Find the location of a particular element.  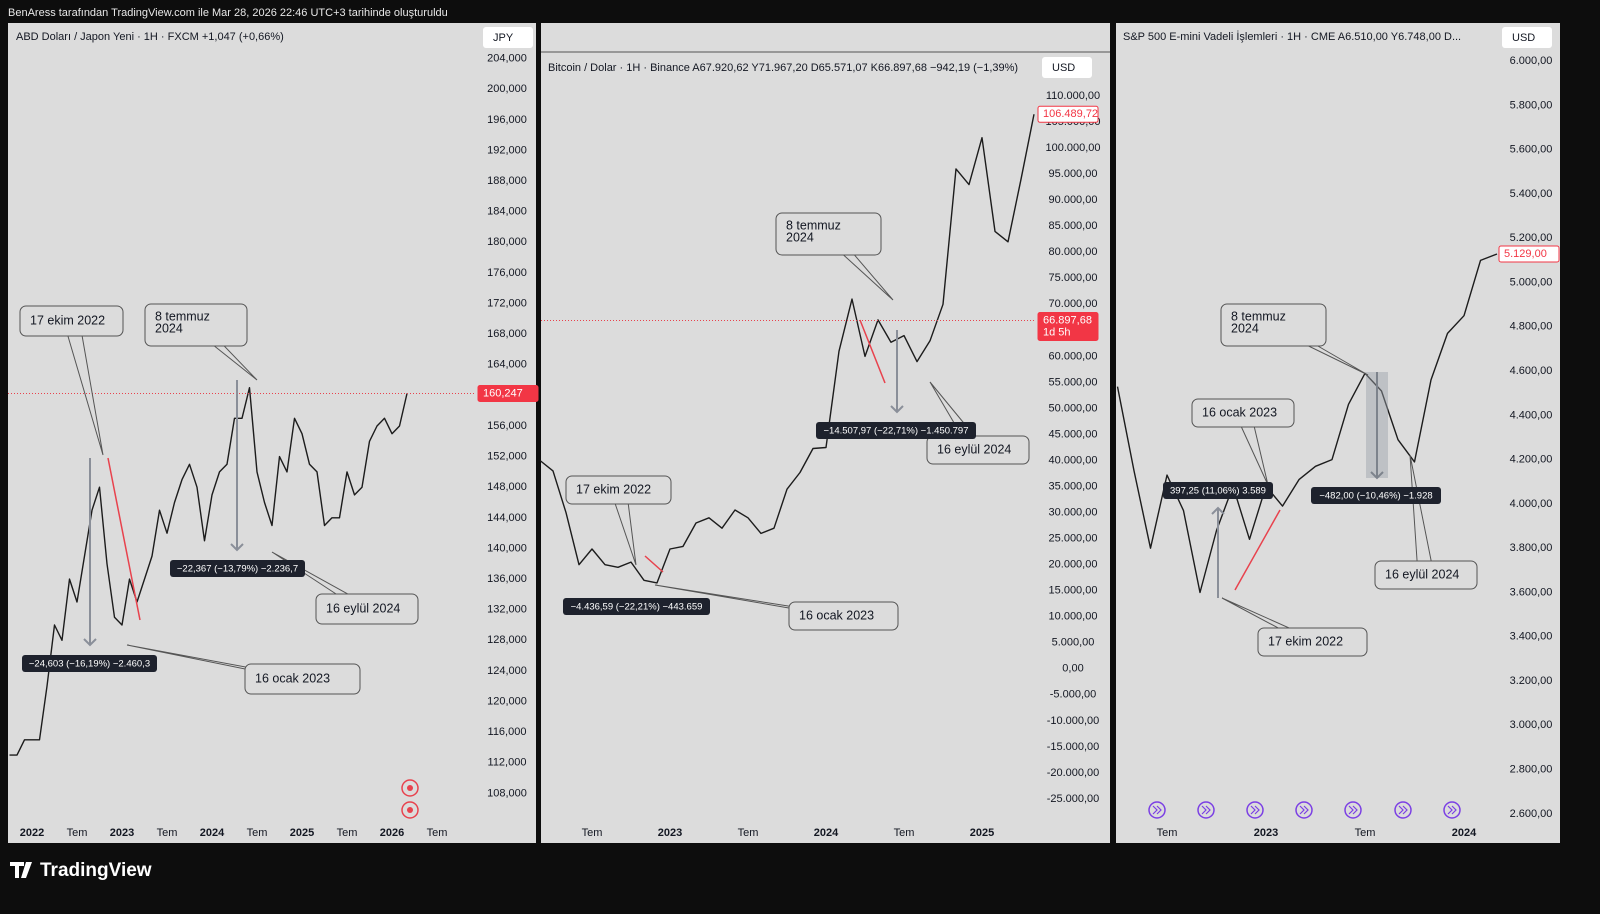

y-tick-label: 3.000,00 is located at coordinates (1531, 725).